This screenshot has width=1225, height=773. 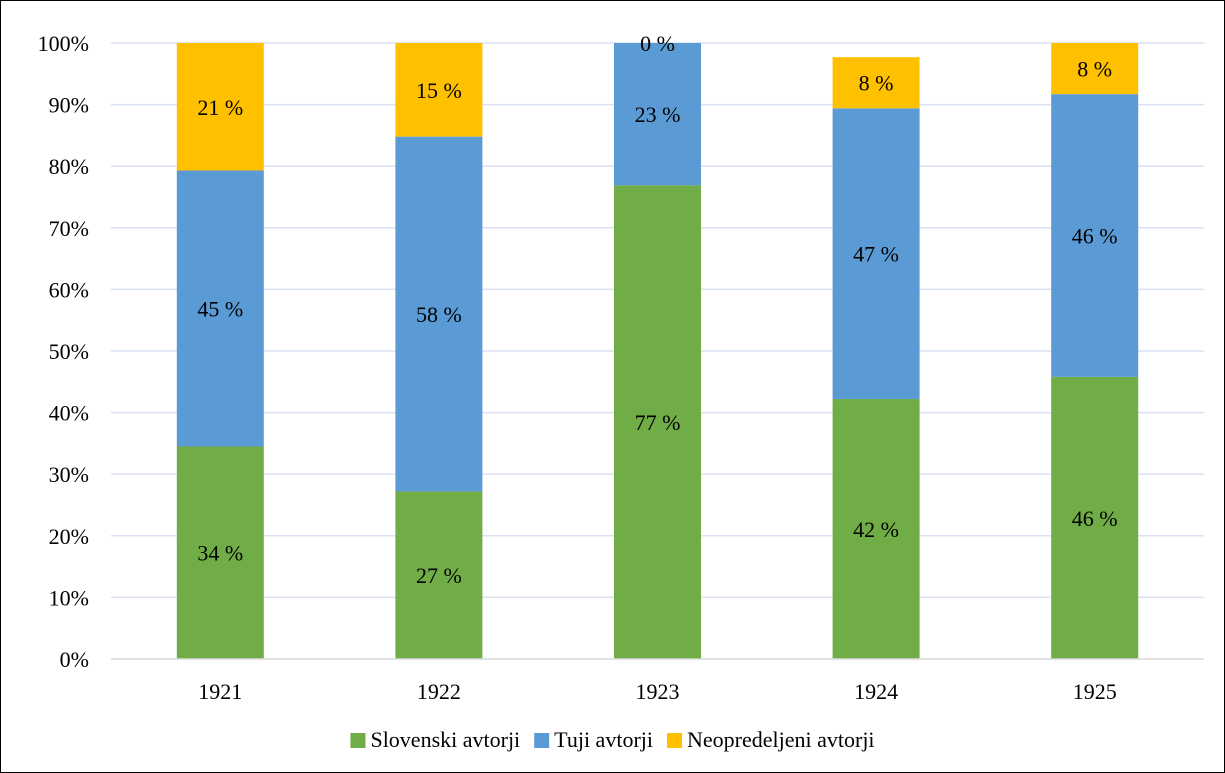 I want to click on data-label-slovenski-avtorji-1922: 27 %, so click(x=439, y=575).